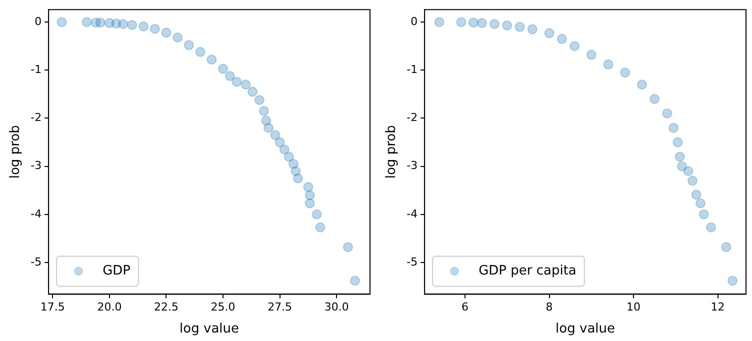  What do you see at coordinates (549, 307) in the screenshot?
I see `x-tick-label: 8` at bounding box center [549, 307].